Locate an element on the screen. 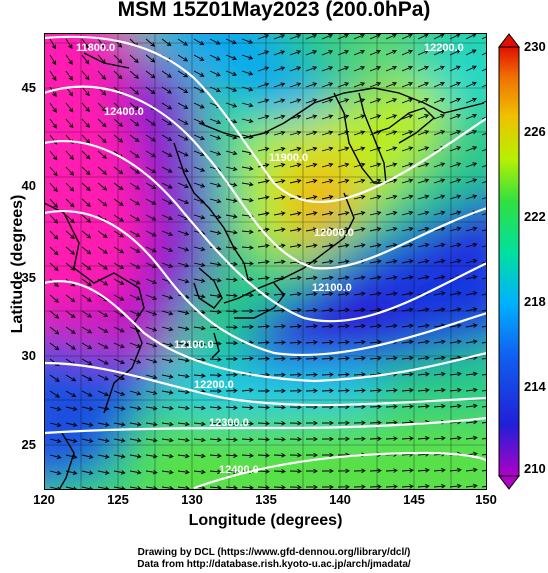  y-tick-label: 40 is located at coordinates (28, 185).